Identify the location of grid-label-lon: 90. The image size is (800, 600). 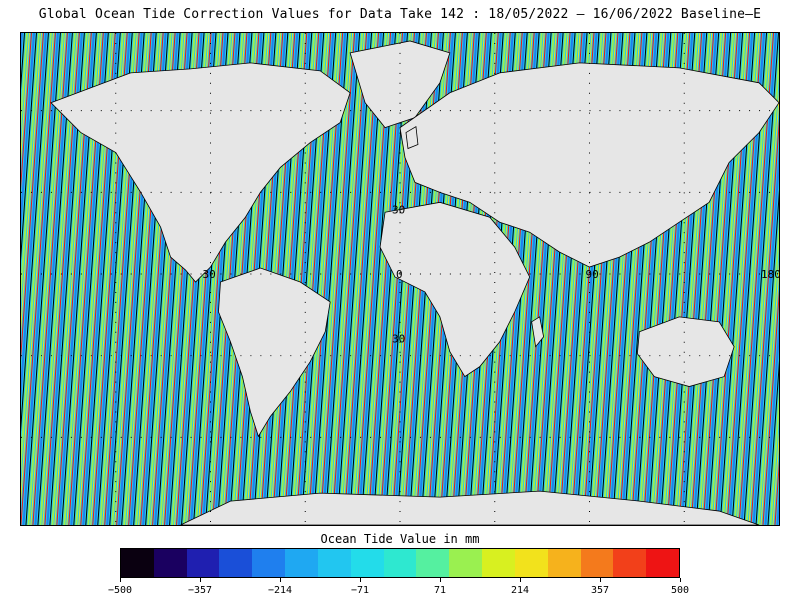
(592, 274).